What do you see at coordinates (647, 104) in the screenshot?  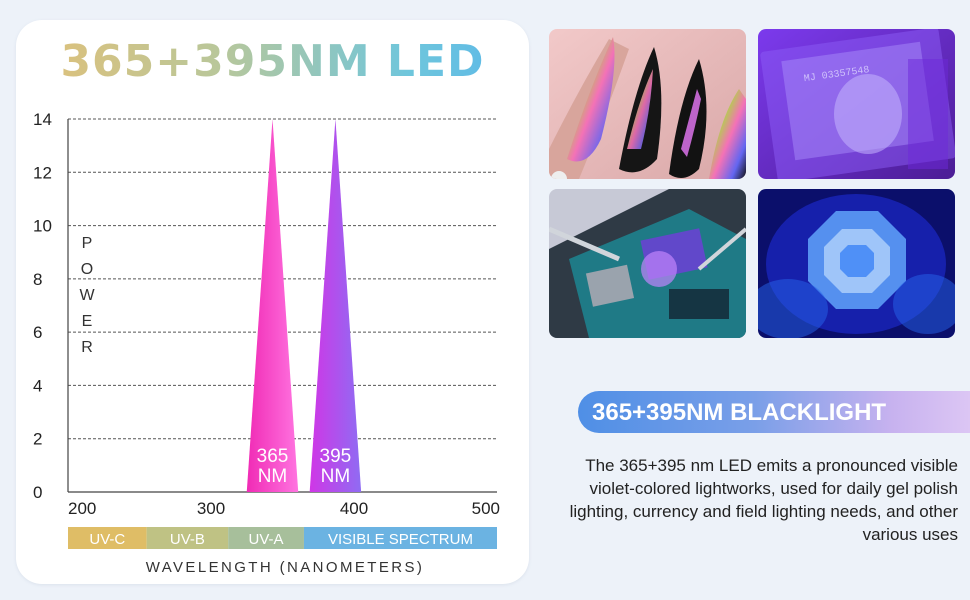 I see `nail-polish-photo` at bounding box center [647, 104].